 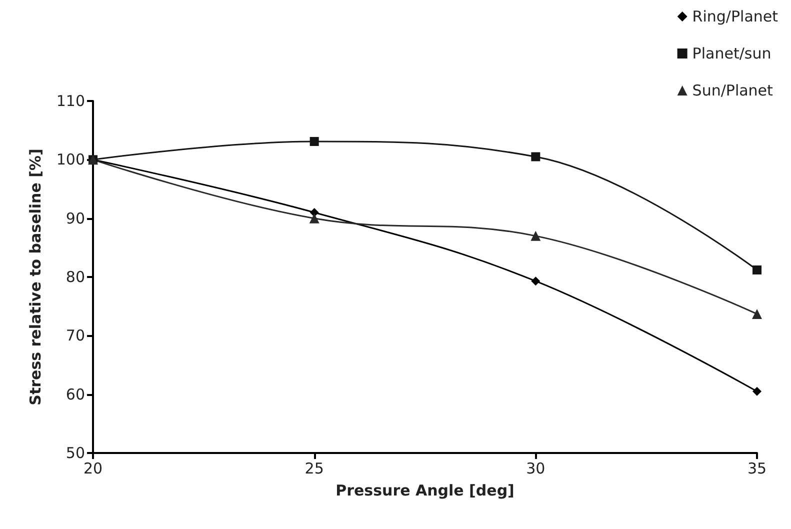 I want to click on y-tick-label: 70, so click(x=75, y=335).